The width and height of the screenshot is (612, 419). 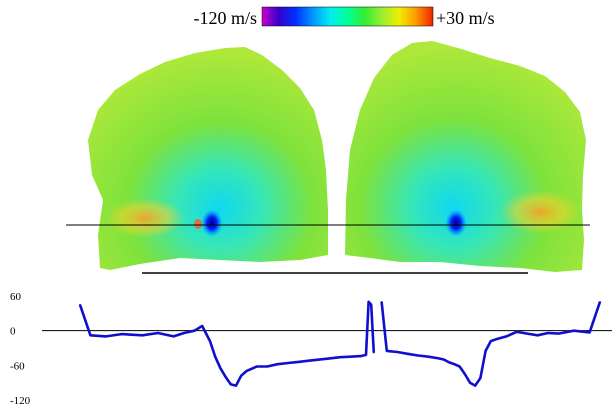 I want to click on vortex-left-tip, so click(x=198, y=224).